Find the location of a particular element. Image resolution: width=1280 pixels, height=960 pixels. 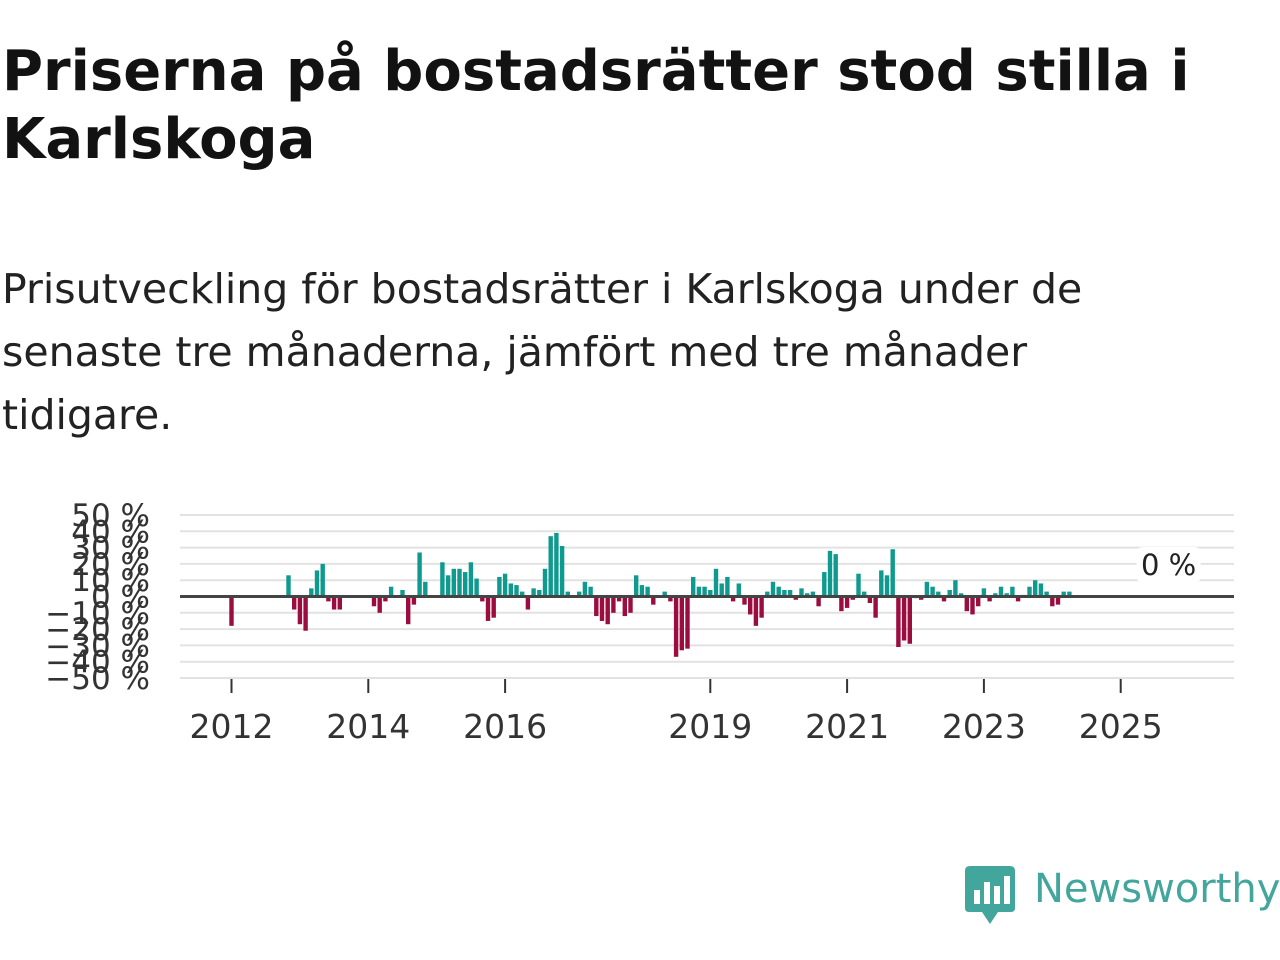

last-value-label: 0 % is located at coordinates (1168, 565).